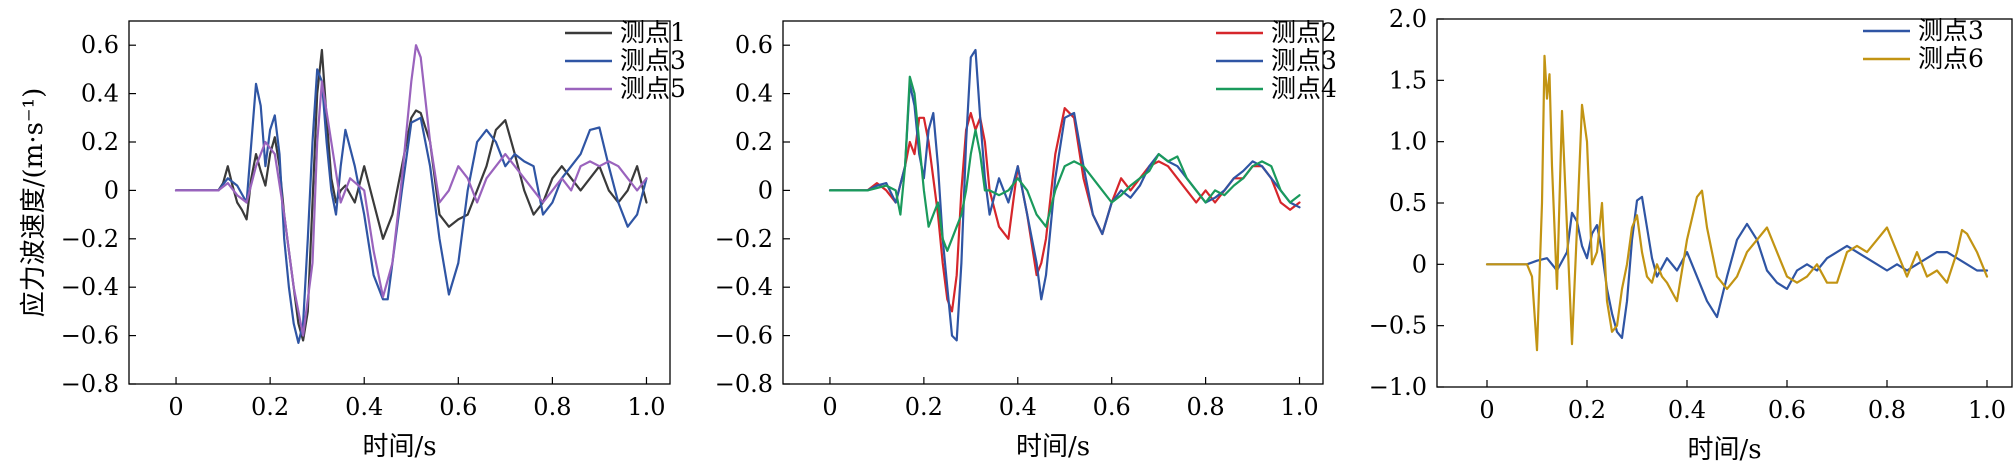 This screenshot has width=2014, height=471. Describe the element at coordinates (1408, 142) in the screenshot. I see `y-tick-label: 1.0` at that location.